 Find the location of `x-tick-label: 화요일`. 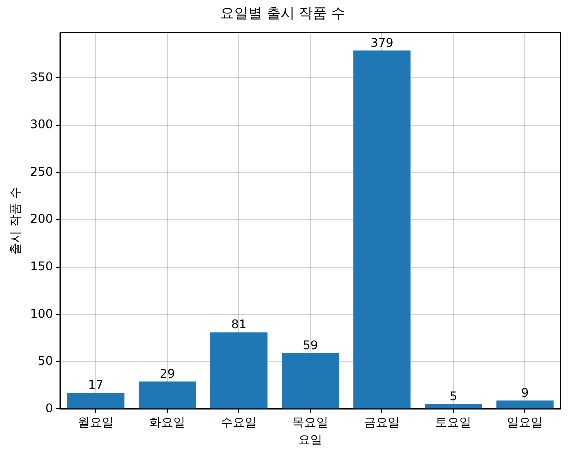

x-tick-label: 화요일 is located at coordinates (168, 423).